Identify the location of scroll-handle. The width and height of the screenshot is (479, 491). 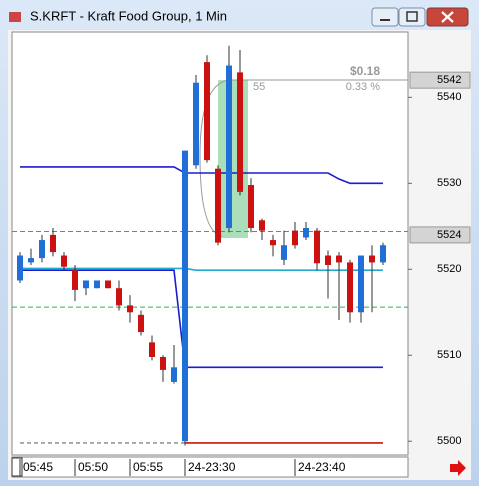
(17, 467).